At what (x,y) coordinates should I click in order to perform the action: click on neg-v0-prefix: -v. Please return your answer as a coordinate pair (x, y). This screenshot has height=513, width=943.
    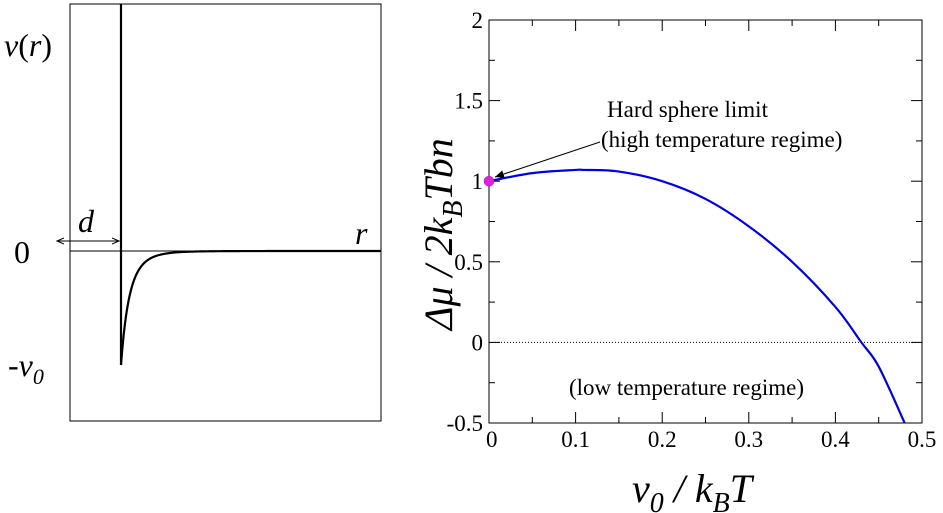
    Looking at the image, I should click on (21, 365).